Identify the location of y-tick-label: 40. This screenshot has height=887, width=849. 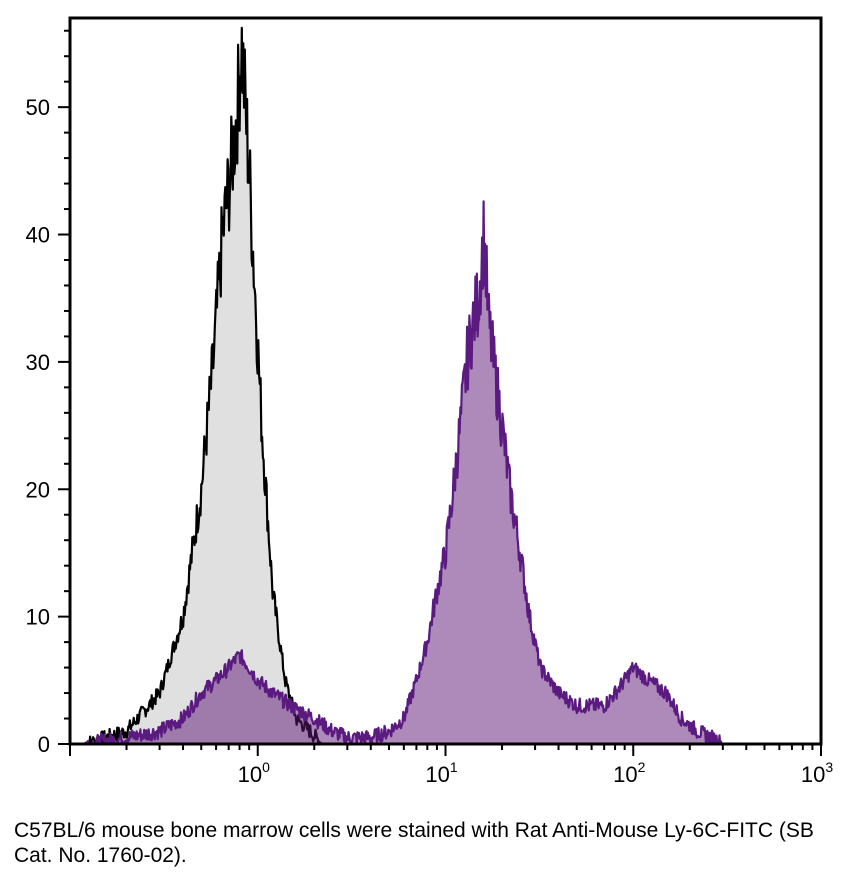
(38, 235).